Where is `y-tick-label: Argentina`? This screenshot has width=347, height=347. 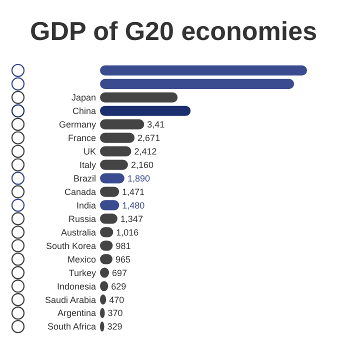
y-tick-label: Argentina is located at coordinates (76, 313).